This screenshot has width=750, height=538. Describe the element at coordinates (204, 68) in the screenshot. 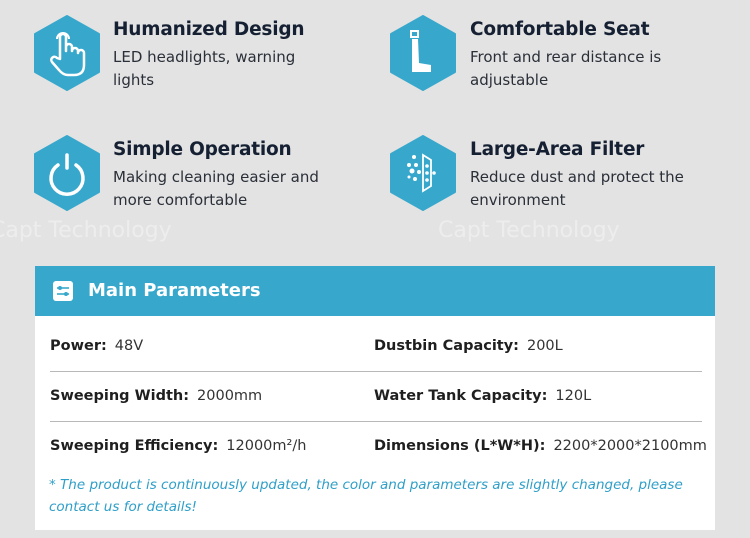

I see `feature-desc: LED headlights, warning lights` at that location.